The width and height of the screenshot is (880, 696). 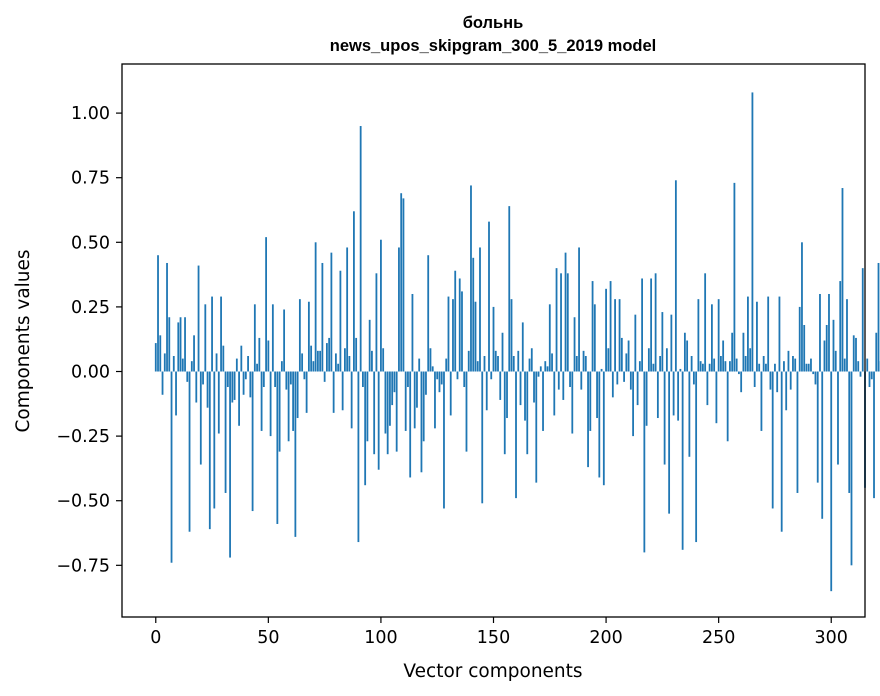 I want to click on y-tick-label: 0.75, so click(x=90, y=179).